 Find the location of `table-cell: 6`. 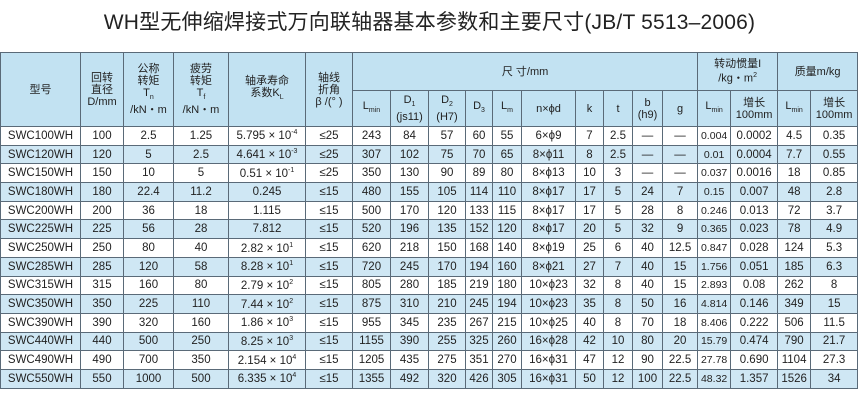

table-cell: 6 is located at coordinates (618, 248).